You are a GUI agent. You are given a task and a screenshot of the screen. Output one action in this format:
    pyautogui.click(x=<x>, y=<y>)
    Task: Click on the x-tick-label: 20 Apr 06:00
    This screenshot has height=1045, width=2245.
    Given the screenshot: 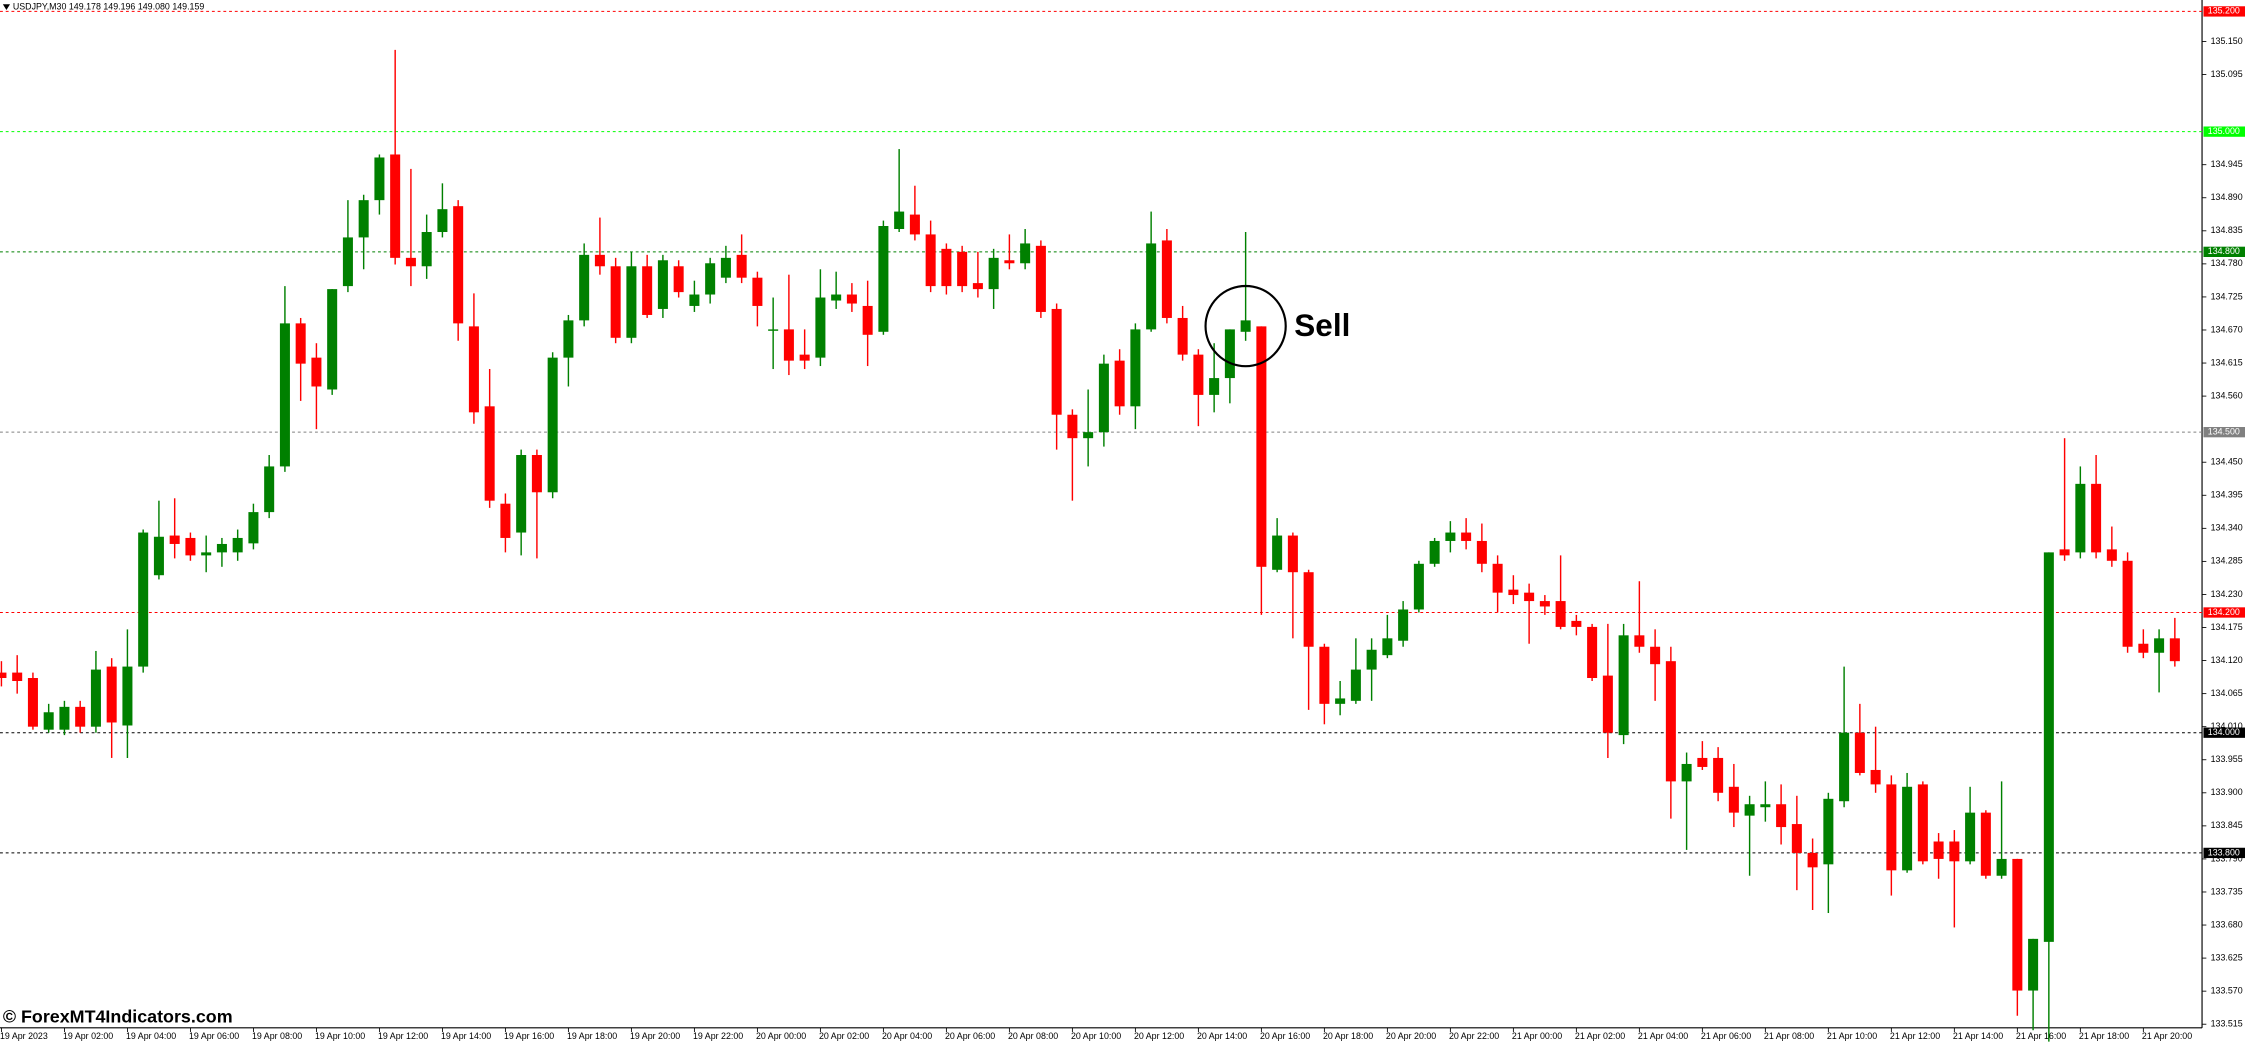 What is the action you would take?
    pyautogui.click(x=970, y=1036)
    